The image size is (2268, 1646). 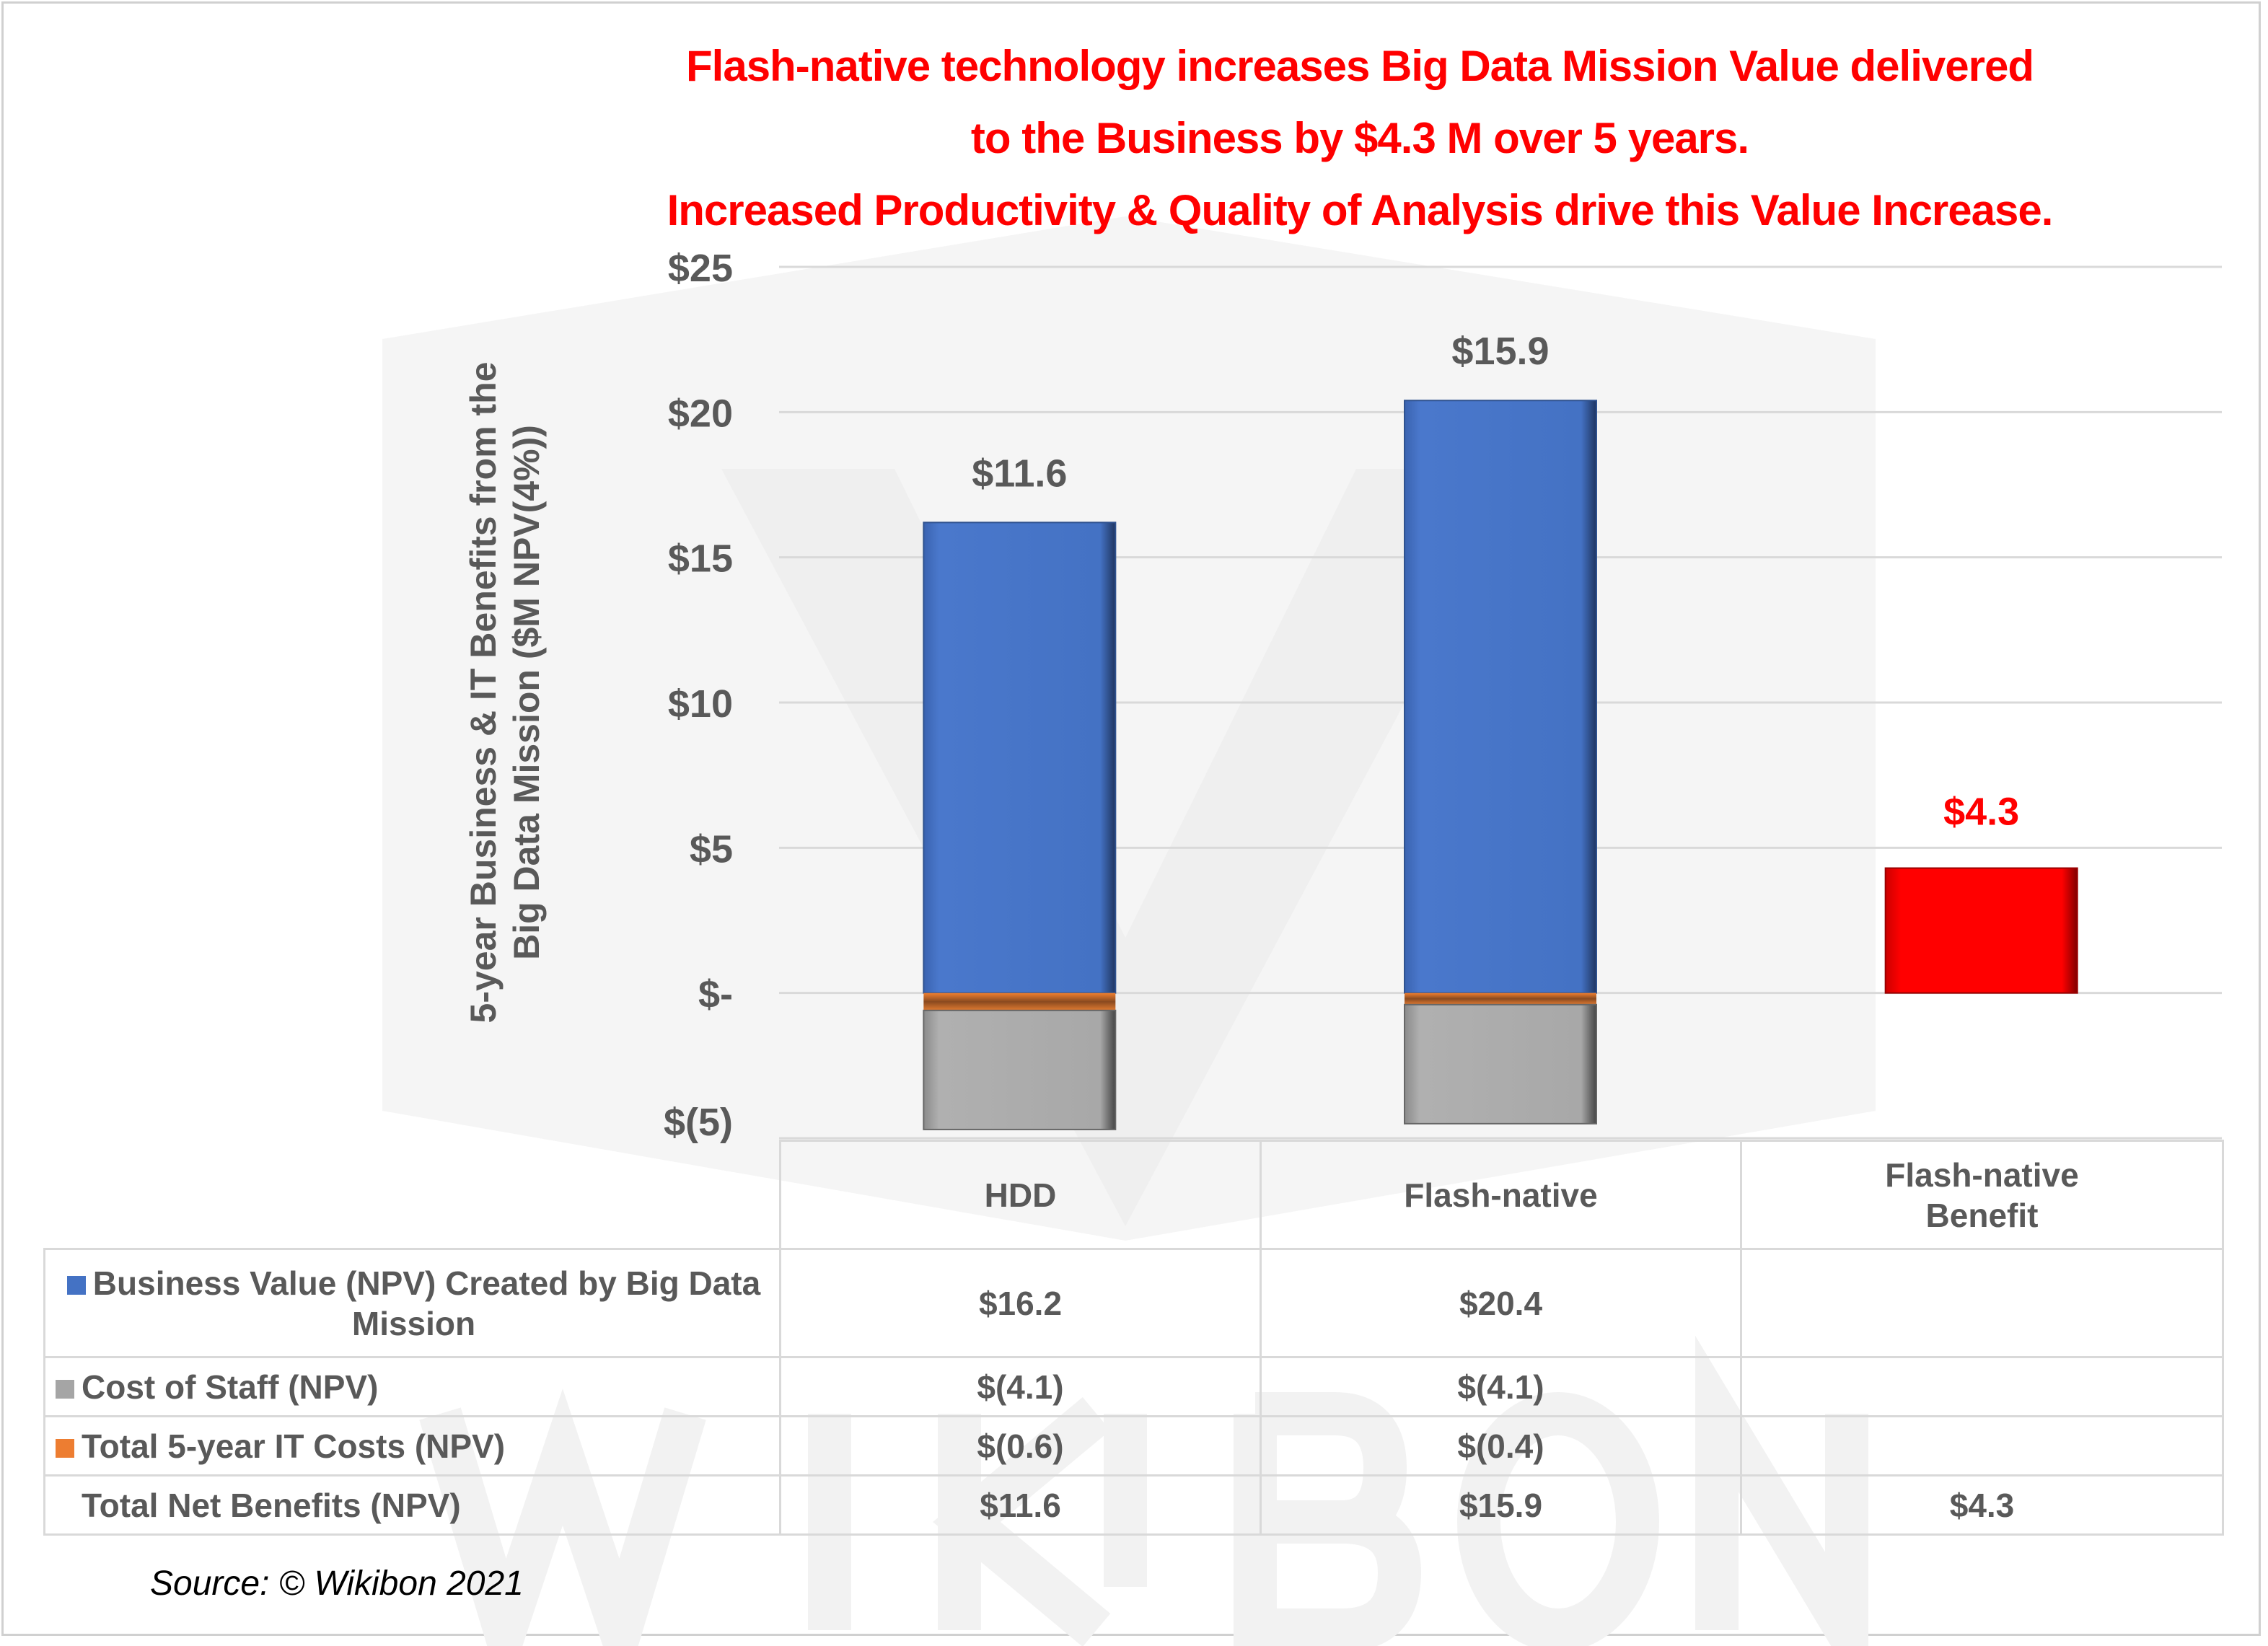 I want to click on column-header: Flash-native, so click(x=1501, y=1195).